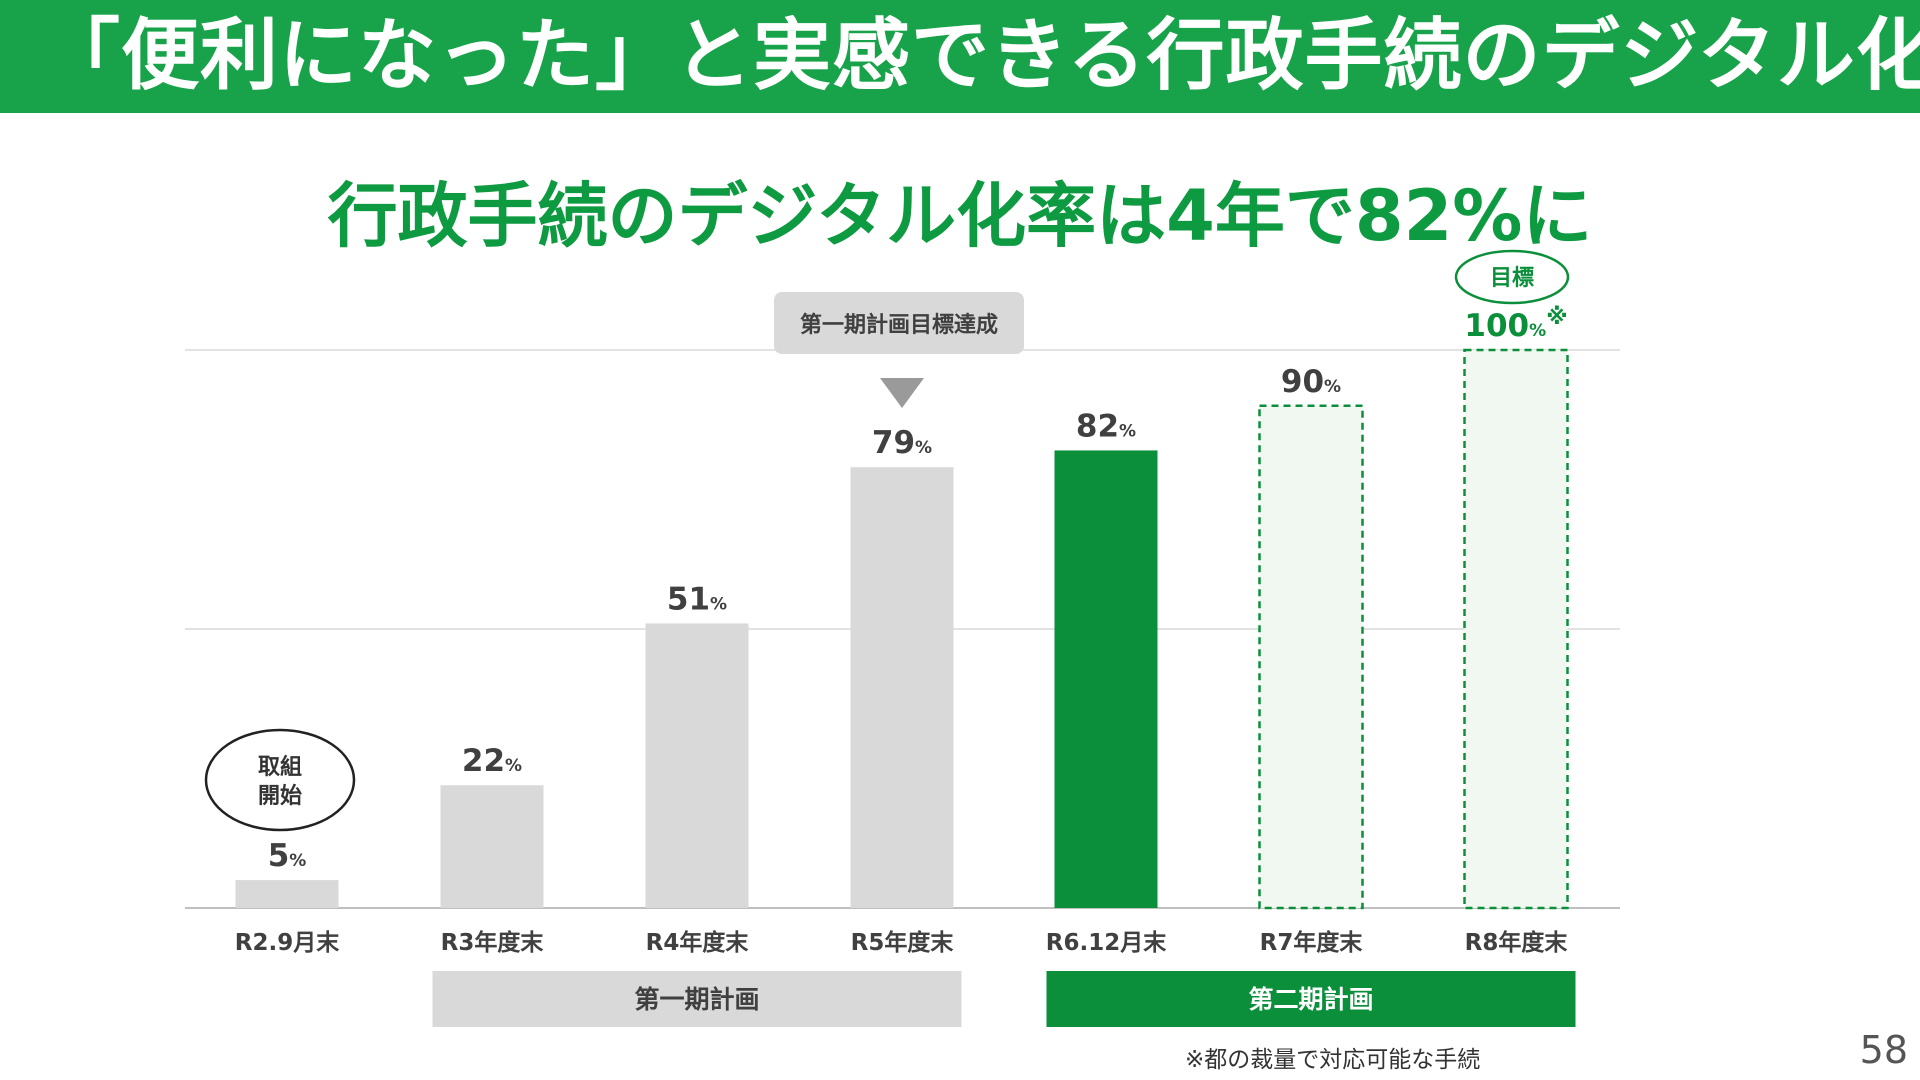 This screenshot has width=1920, height=1080. What do you see at coordinates (1333, 1060) in the screenshot?
I see `footnote: ※都の裁量で対応可能な手続` at bounding box center [1333, 1060].